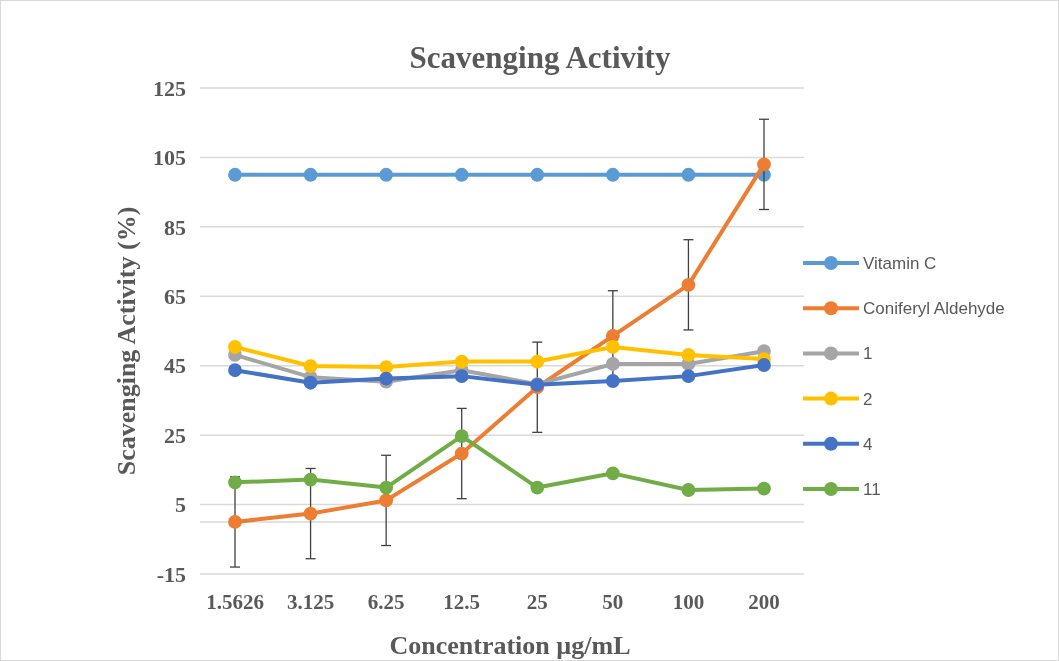 This screenshot has width=1059, height=661. I want to click on x-tick-label: 50, so click(613, 602).